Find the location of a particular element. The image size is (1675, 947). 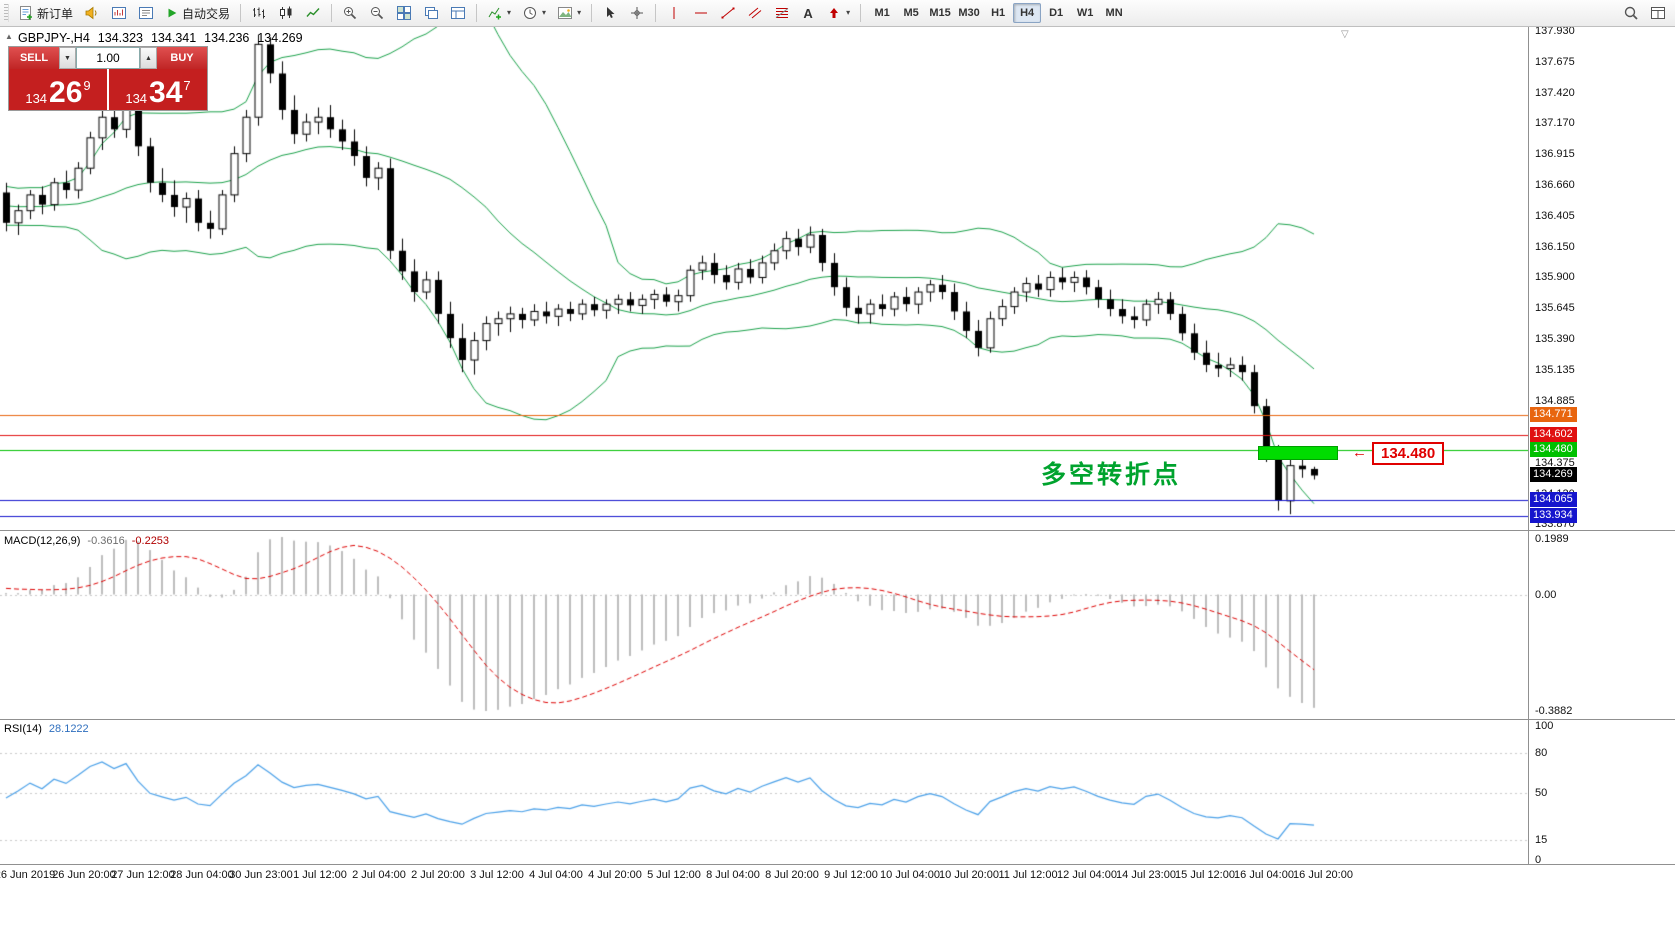

cascade-windows-button is located at coordinates (431, 13).